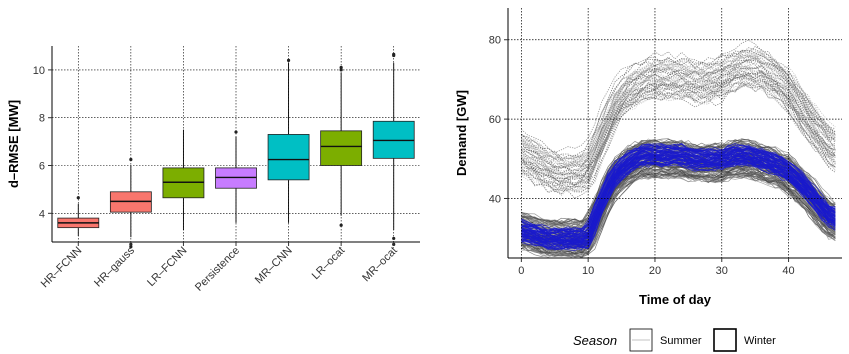  Describe the element at coordinates (42, 167) in the screenshot. I see `y-tick-label: 6` at that location.